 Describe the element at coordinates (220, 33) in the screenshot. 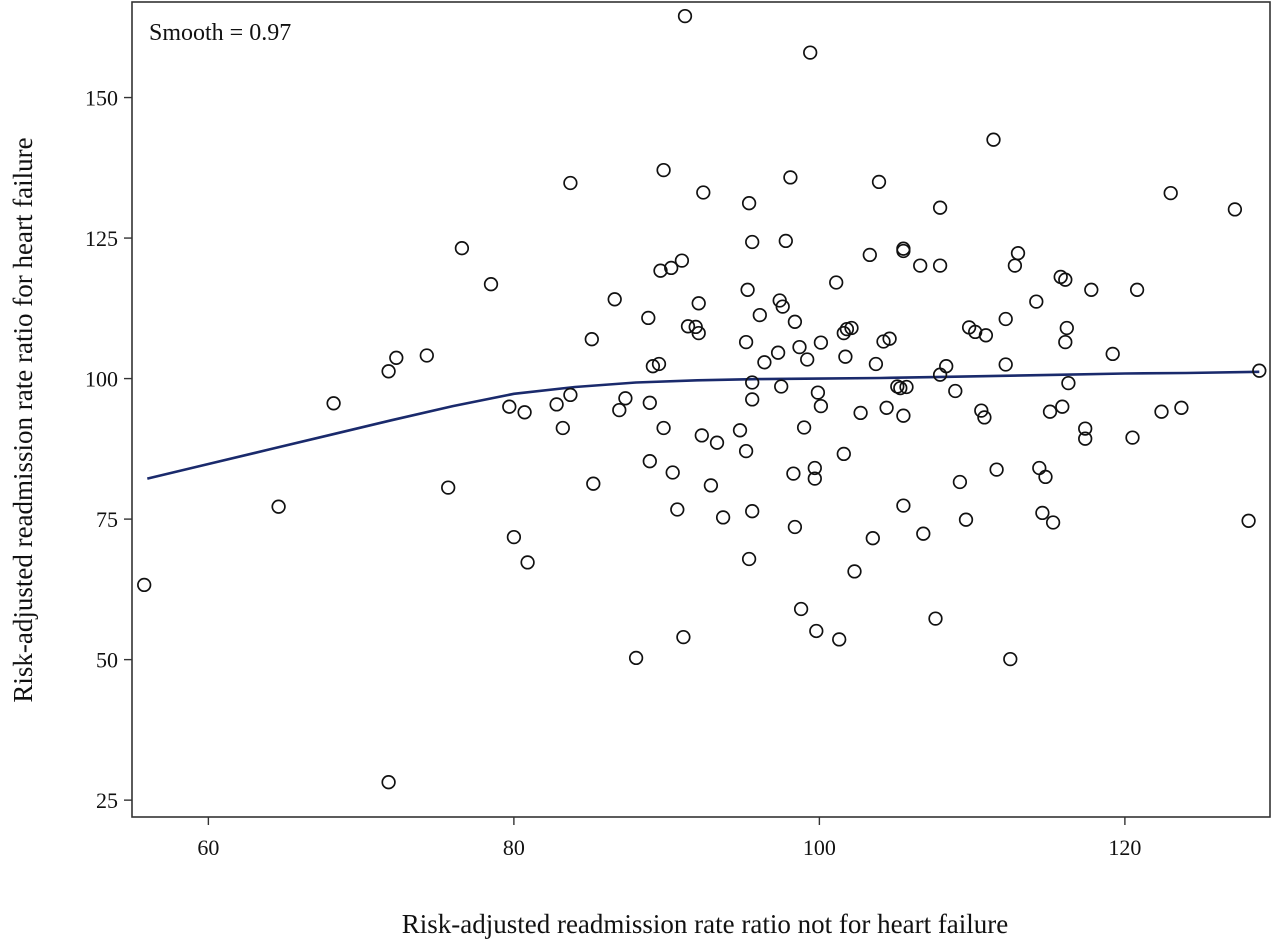

I see `smooth-annotation: Smooth = 0.97` at that location.